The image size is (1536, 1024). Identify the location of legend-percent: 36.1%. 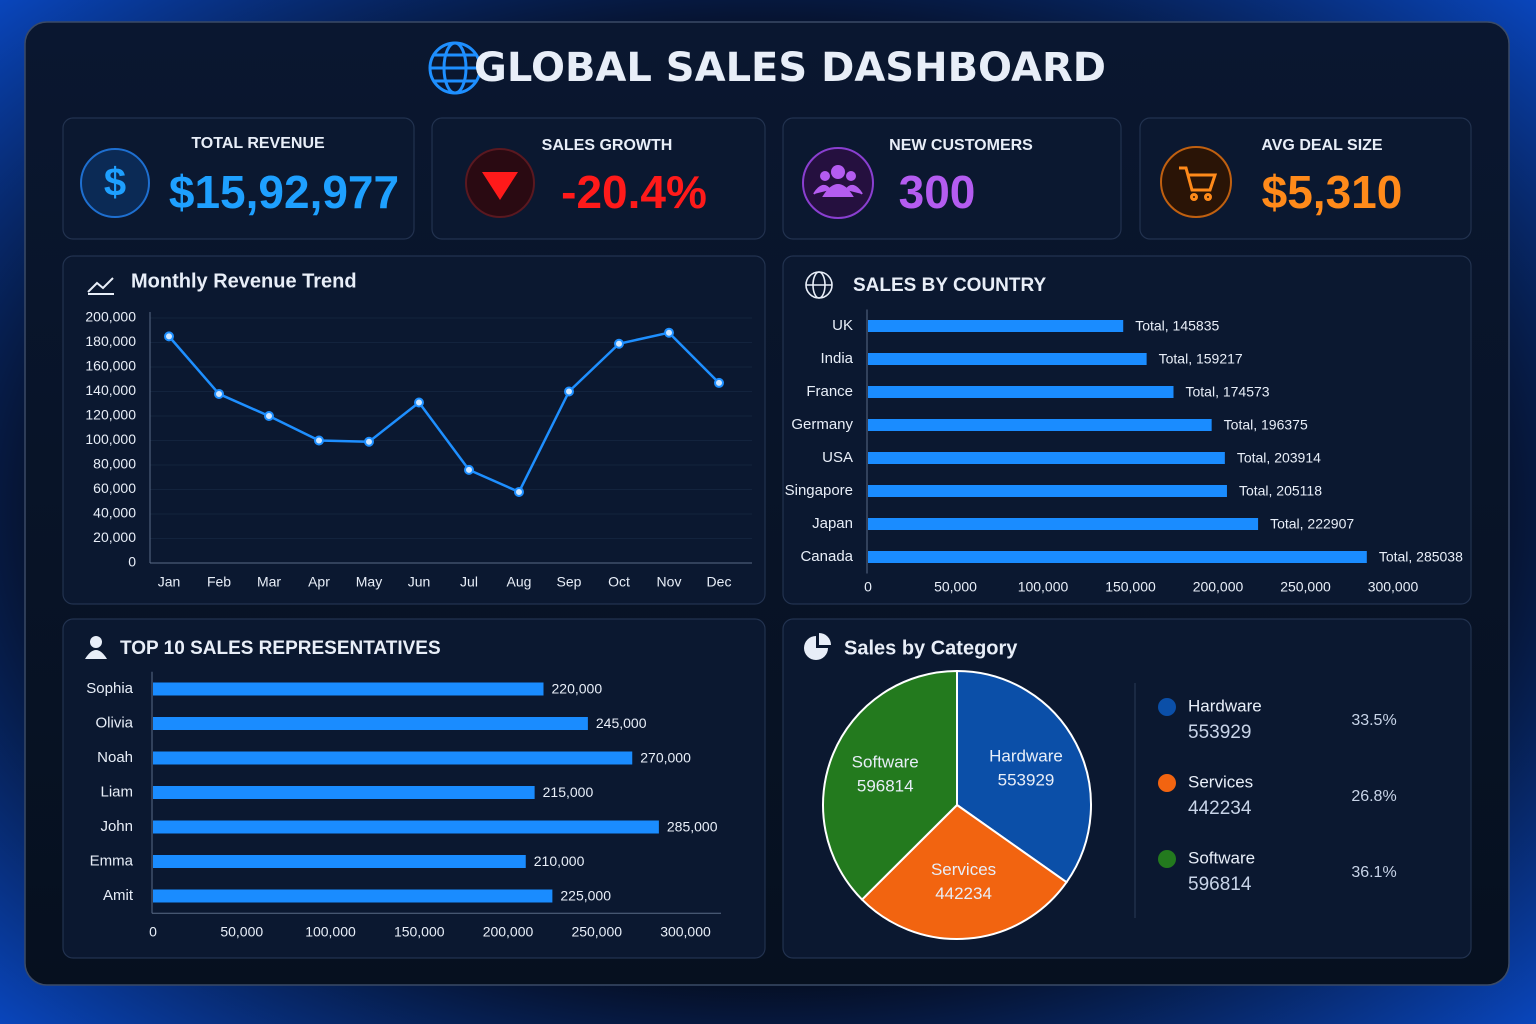
(1373, 872).